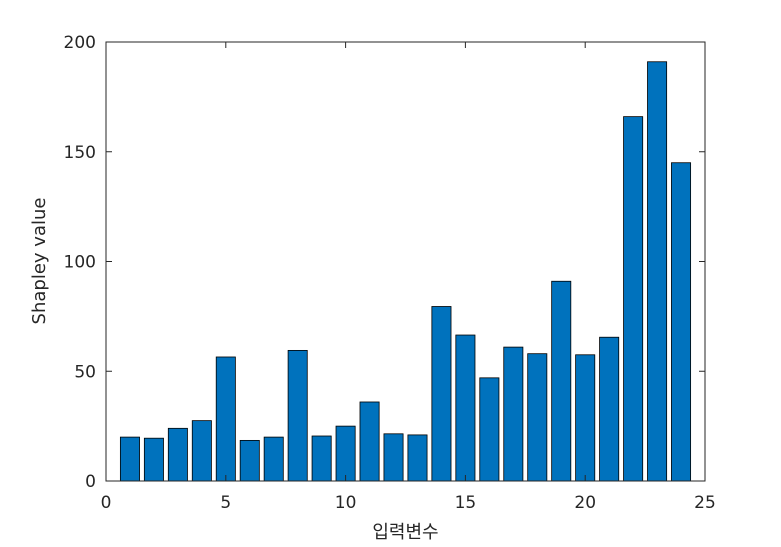 The width and height of the screenshot is (781, 547). I want to click on x-tick-label-15: 15, so click(466, 503).